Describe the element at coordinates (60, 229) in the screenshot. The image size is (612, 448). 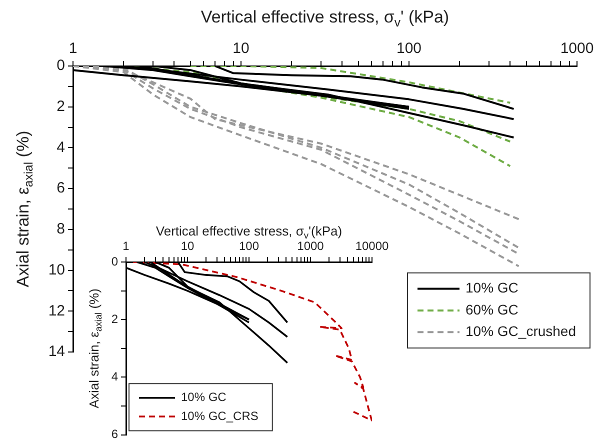
I see `y-tick-label: 8` at that location.